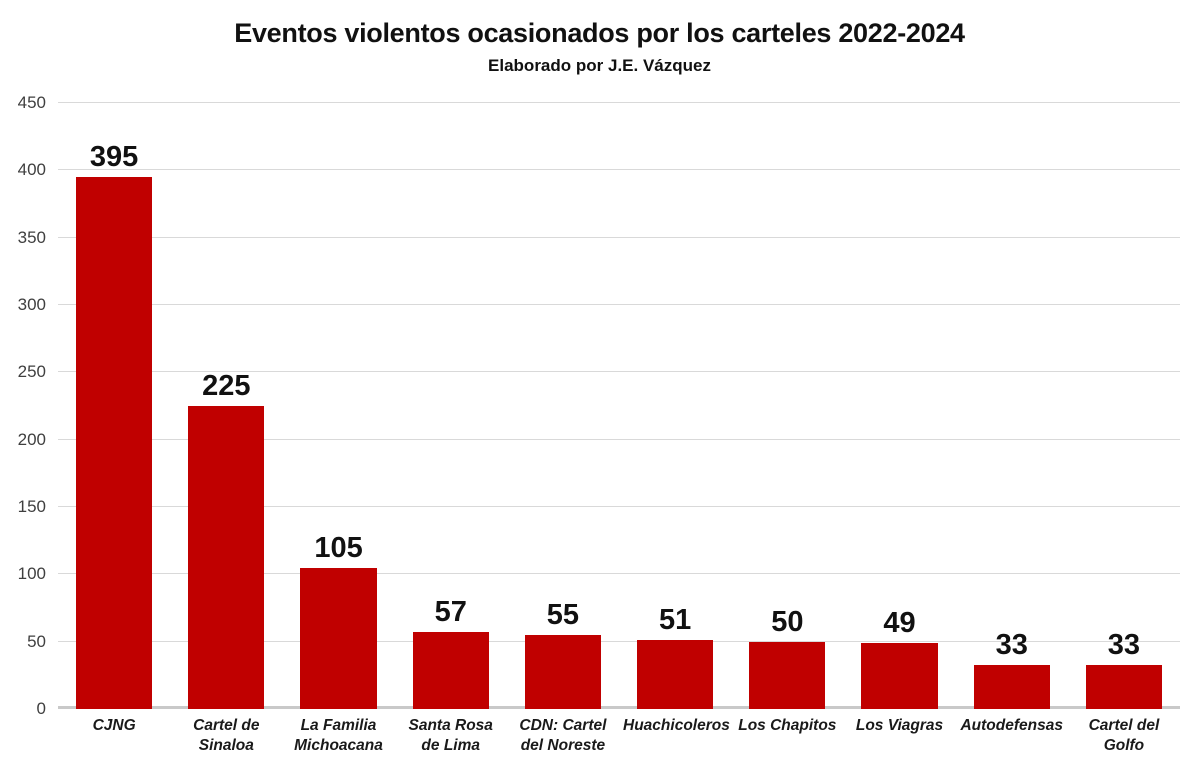  Describe the element at coordinates (31, 237) in the screenshot. I see `y-axis-tick-label: 350` at that location.